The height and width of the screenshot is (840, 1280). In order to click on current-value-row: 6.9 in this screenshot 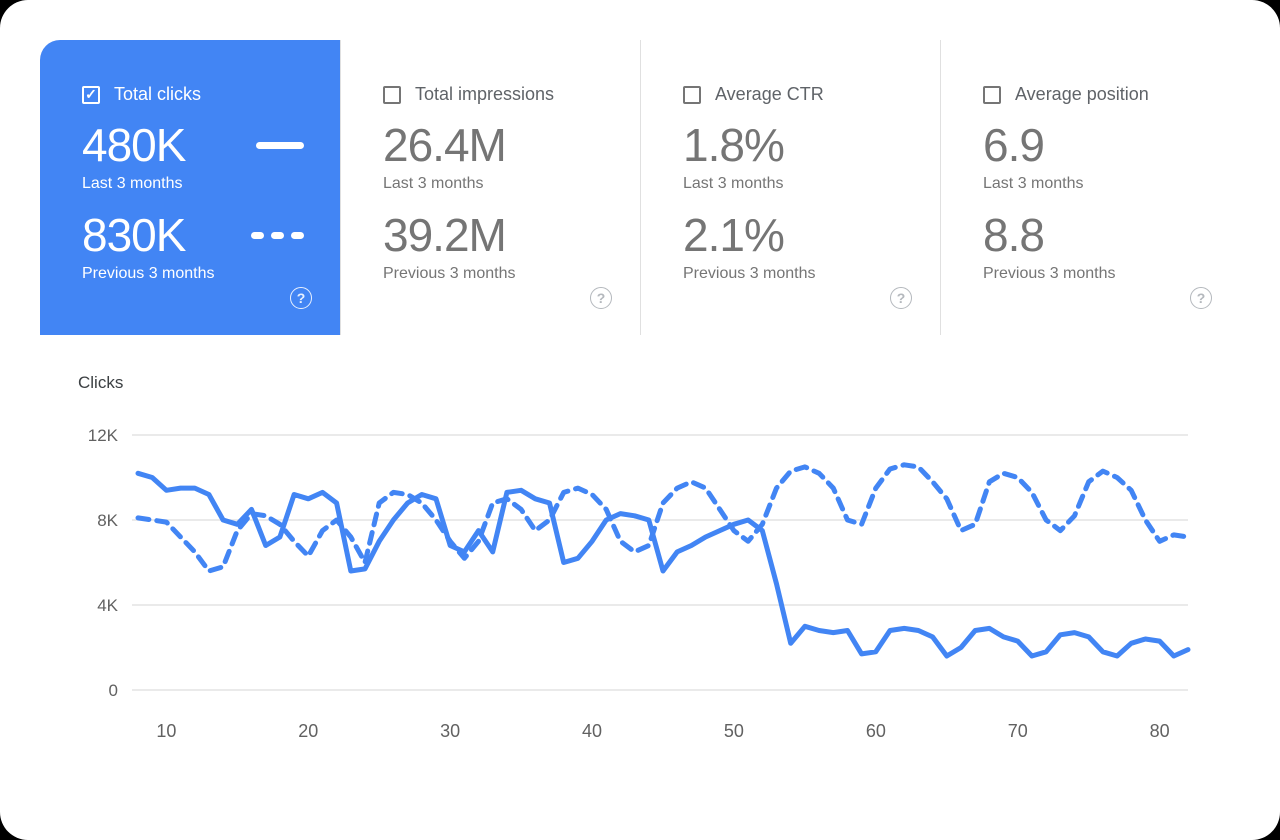, I will do `click(1111, 145)`.